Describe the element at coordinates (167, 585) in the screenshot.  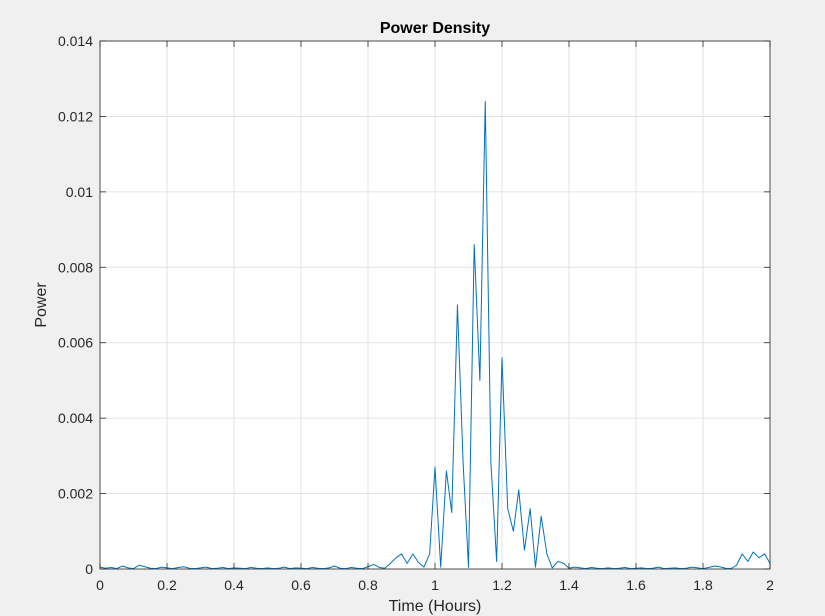
I see `x-tick-label: 0.2` at that location.